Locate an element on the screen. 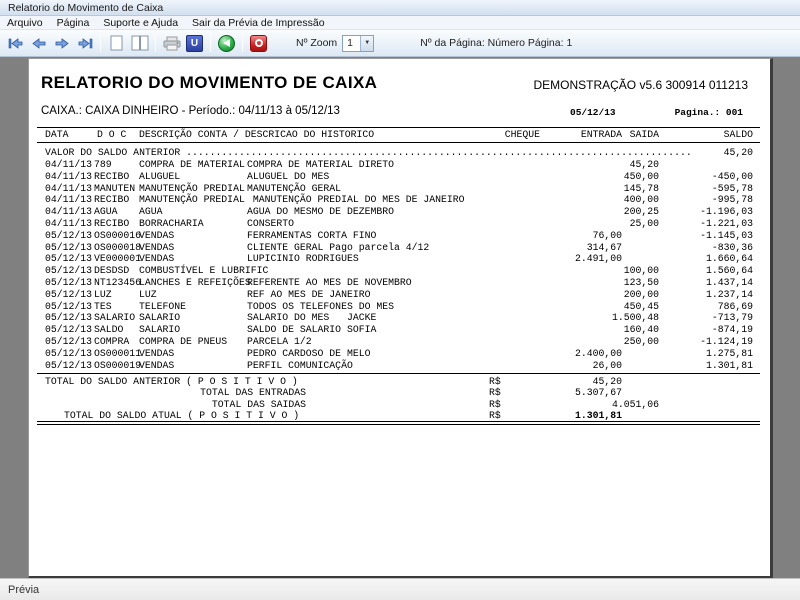 This screenshot has width=800, height=600. cell-doc: NT123456 is located at coordinates (118, 282).